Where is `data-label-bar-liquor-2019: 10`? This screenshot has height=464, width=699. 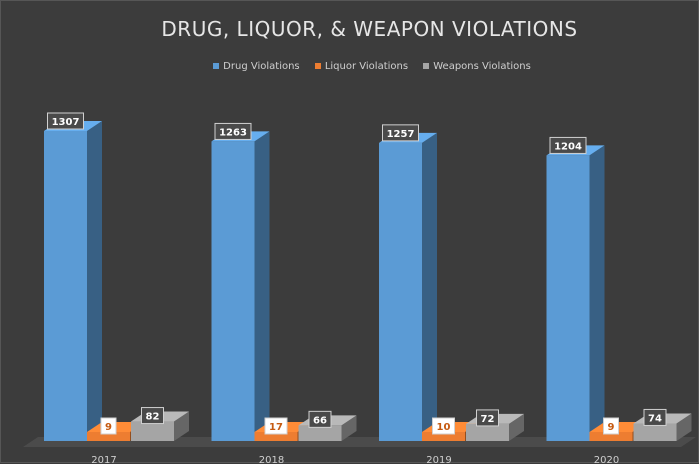 data-label-bar-liquor-2019: 10 is located at coordinates (444, 427).